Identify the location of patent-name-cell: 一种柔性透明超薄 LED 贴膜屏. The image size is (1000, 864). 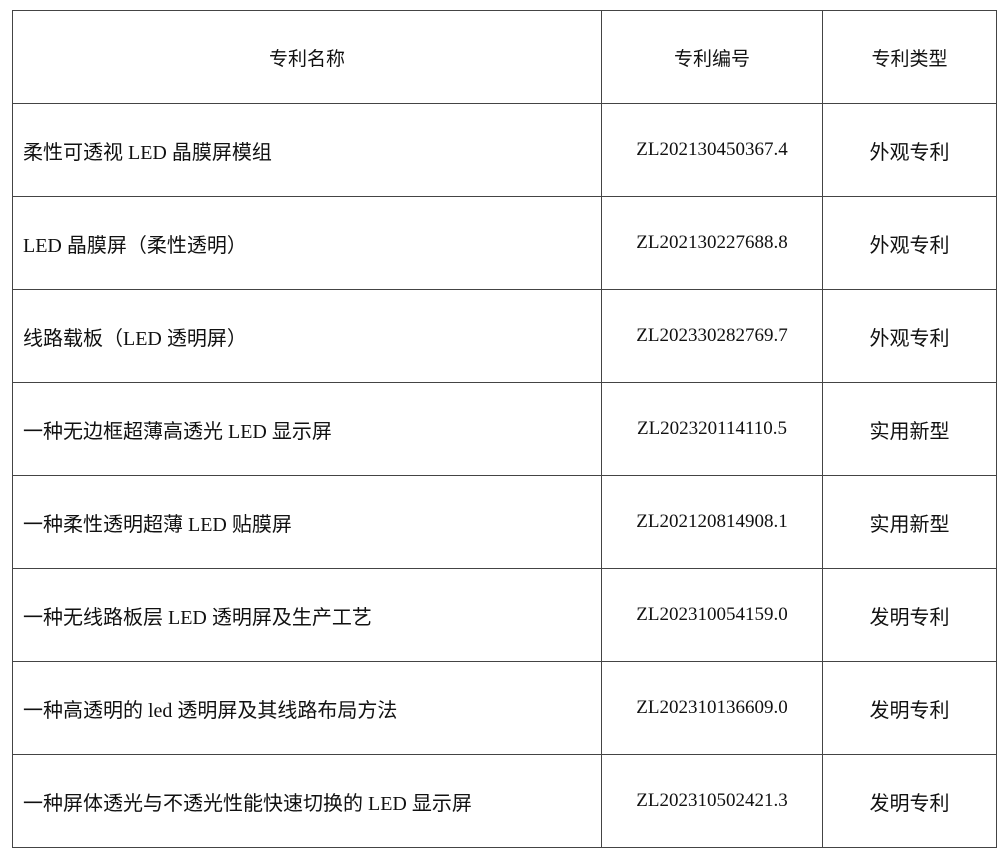
(307, 522).